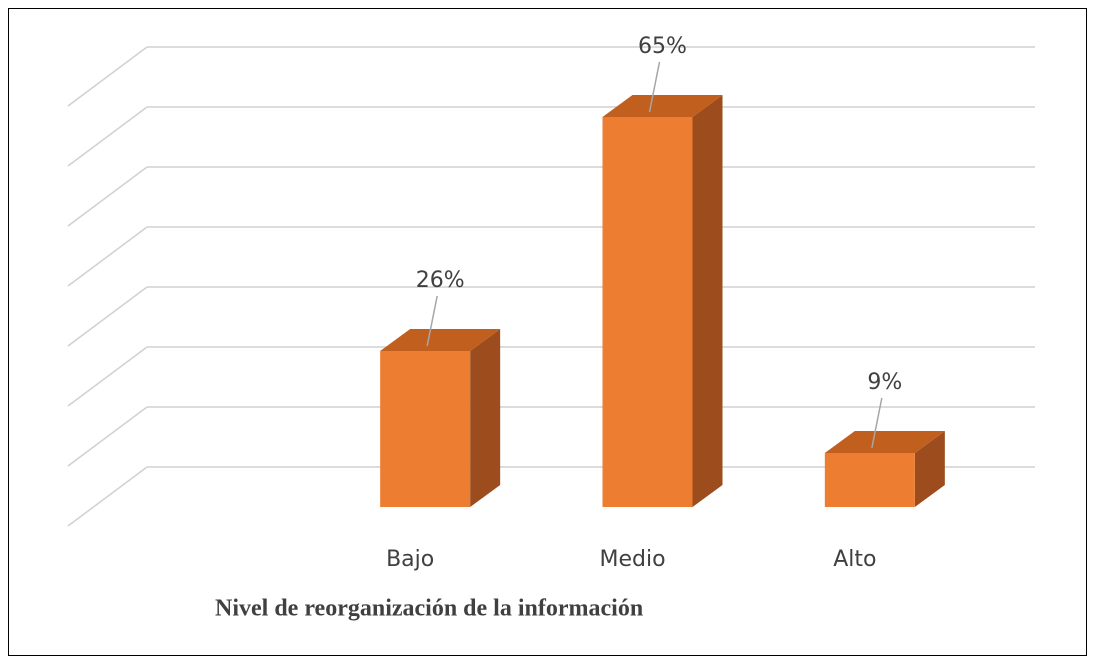  What do you see at coordinates (884, 382) in the screenshot?
I see `value-label: 9%` at bounding box center [884, 382].